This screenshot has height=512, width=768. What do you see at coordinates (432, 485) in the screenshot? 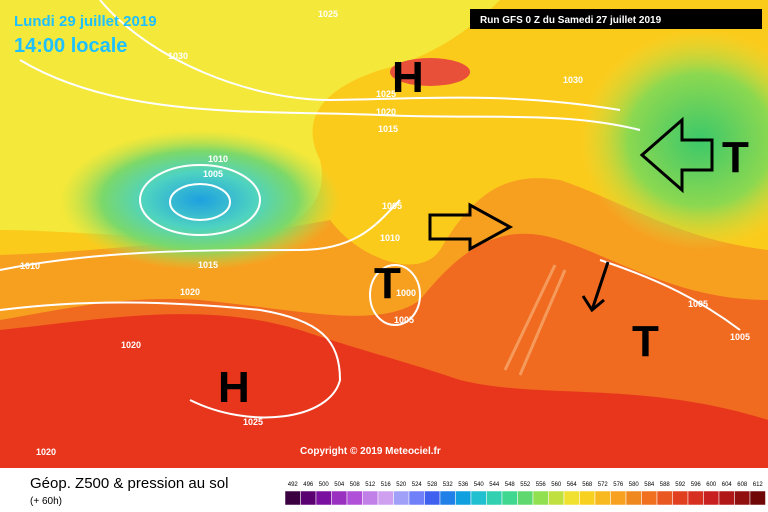
I see `scale-label: 528` at bounding box center [432, 485].